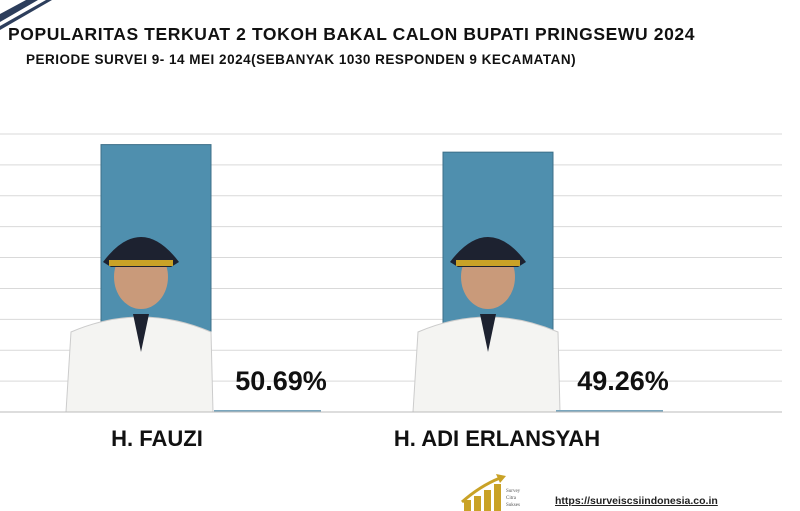 This screenshot has width=800, height=511. I want to click on corner-stripe-decoration, so click(26, 15).